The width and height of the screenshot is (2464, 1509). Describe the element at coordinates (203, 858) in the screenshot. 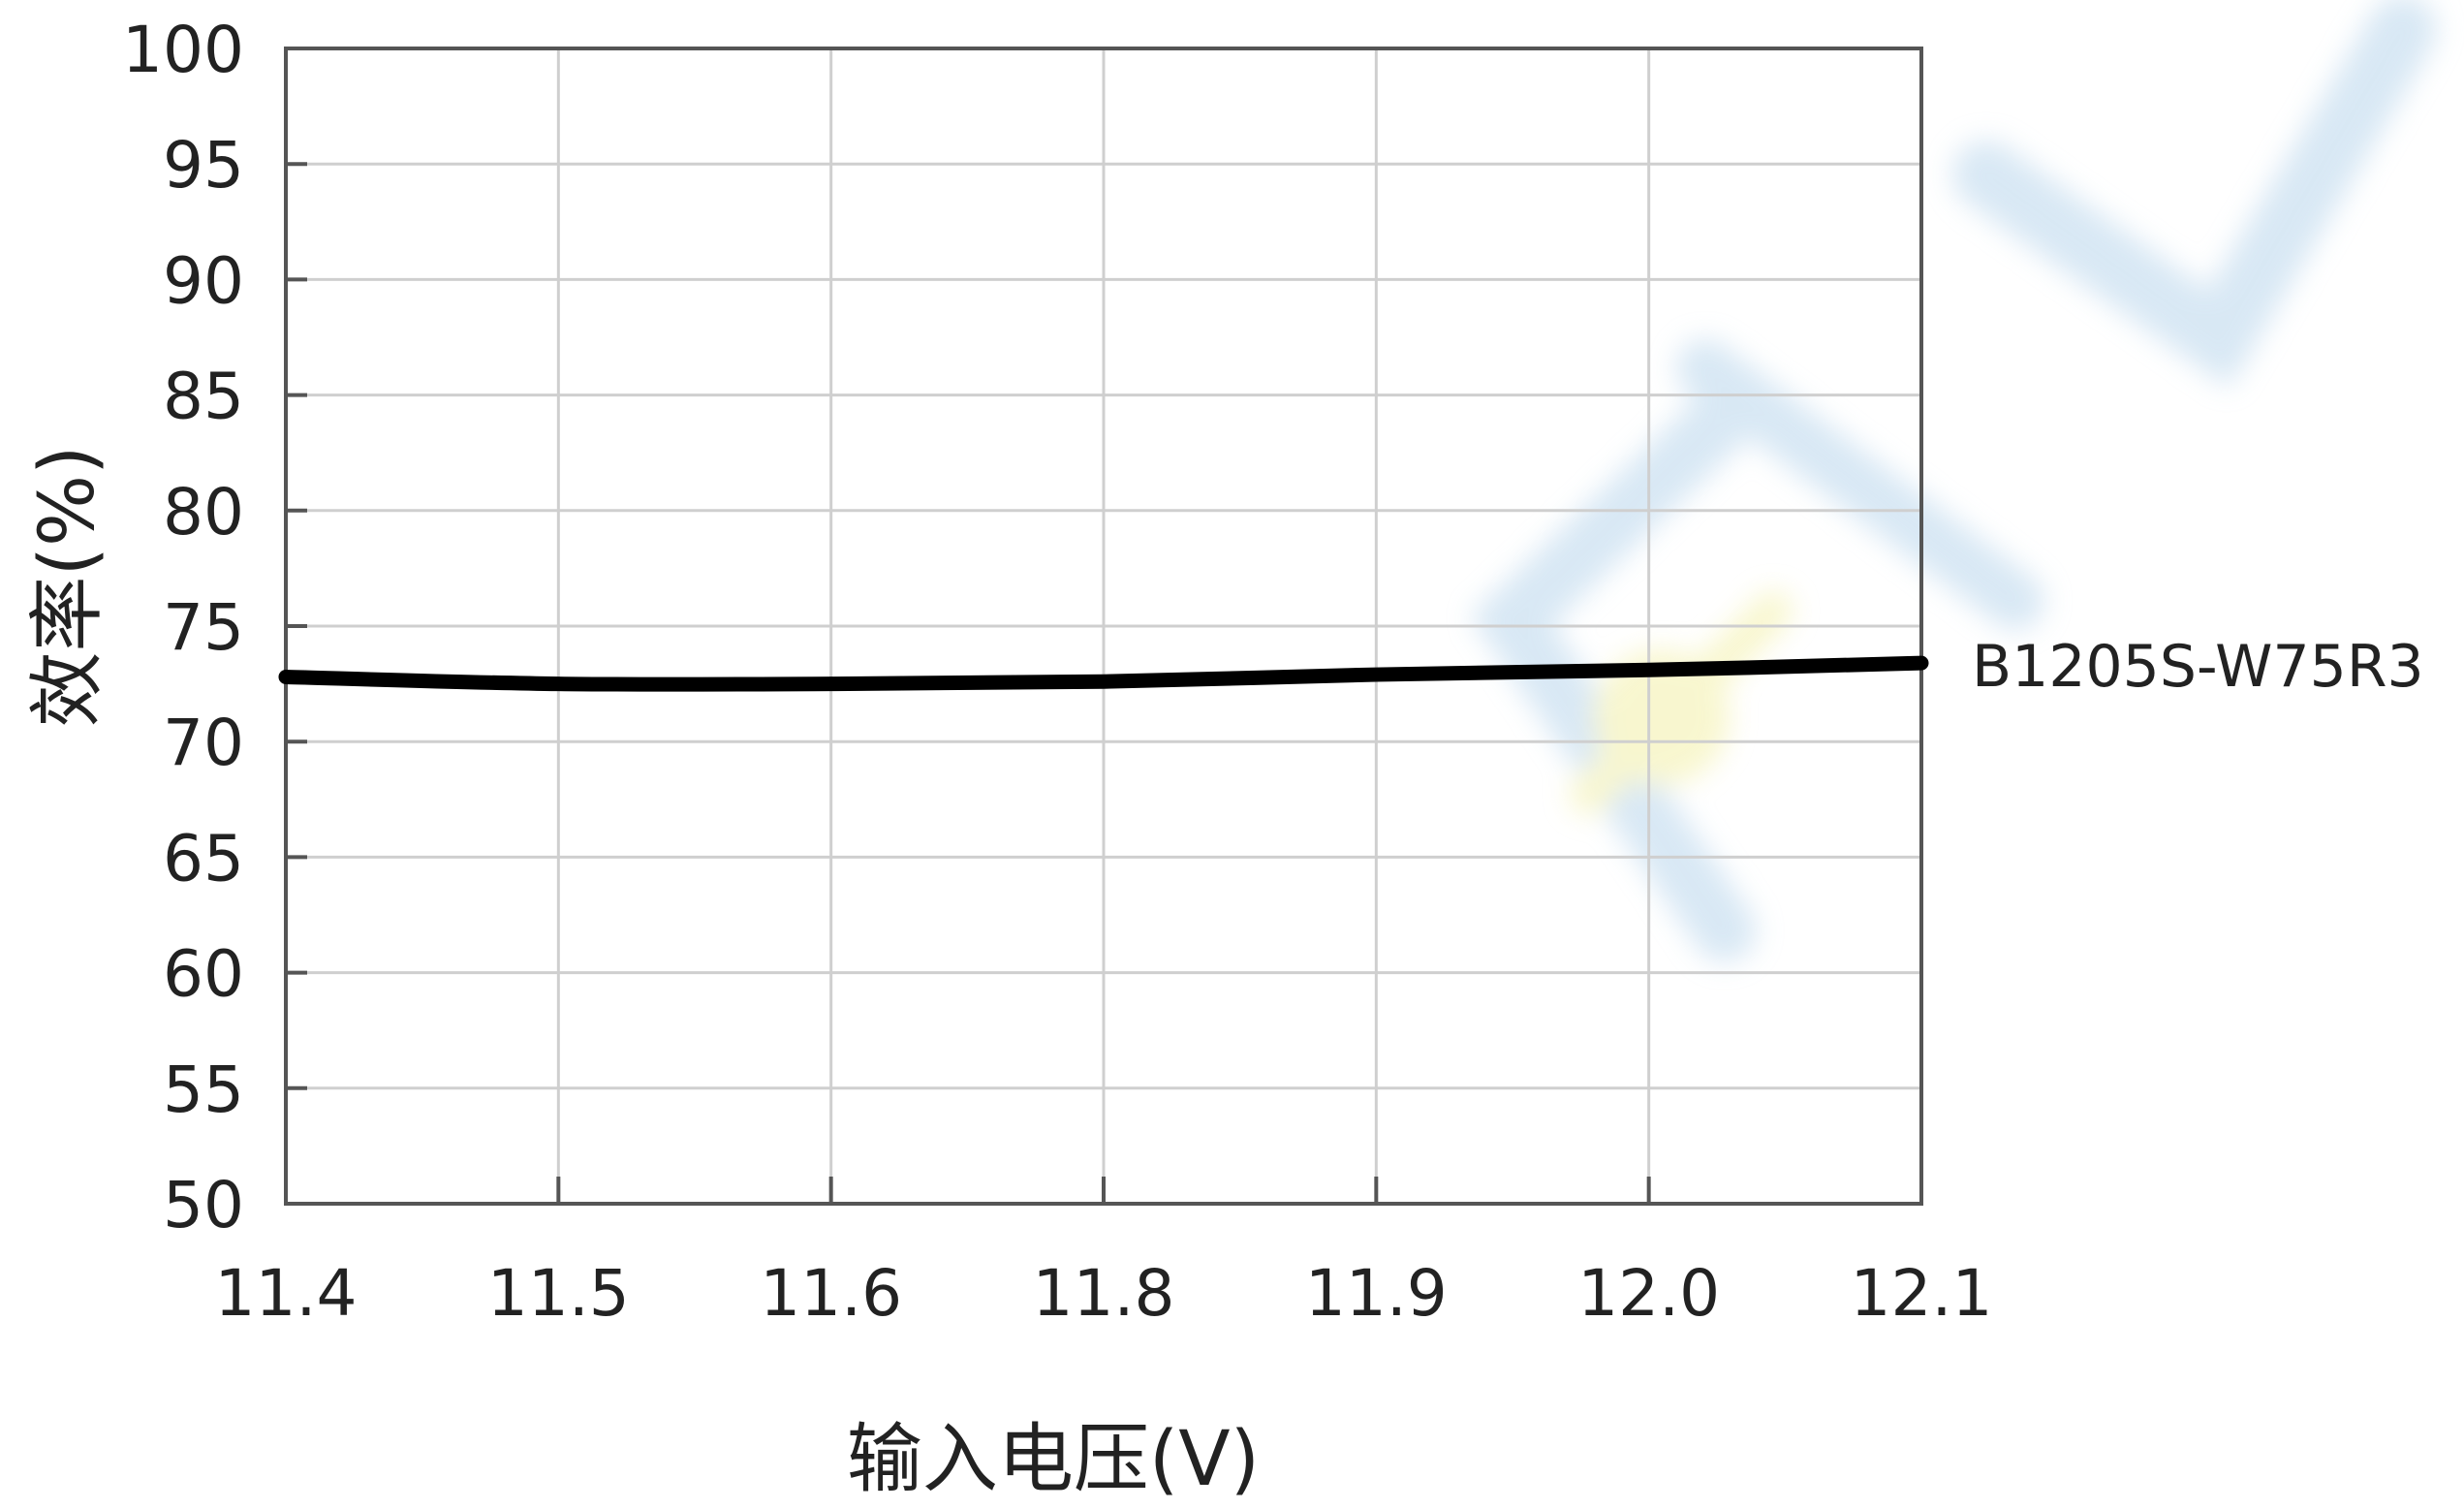

I see `y-tick-label: 65` at that location.